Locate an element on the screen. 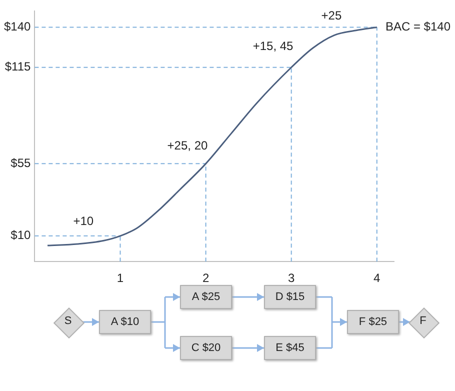 Image resolution: width=455 pixels, height=391 pixels. y-tick-label: $115 is located at coordinates (18, 67).